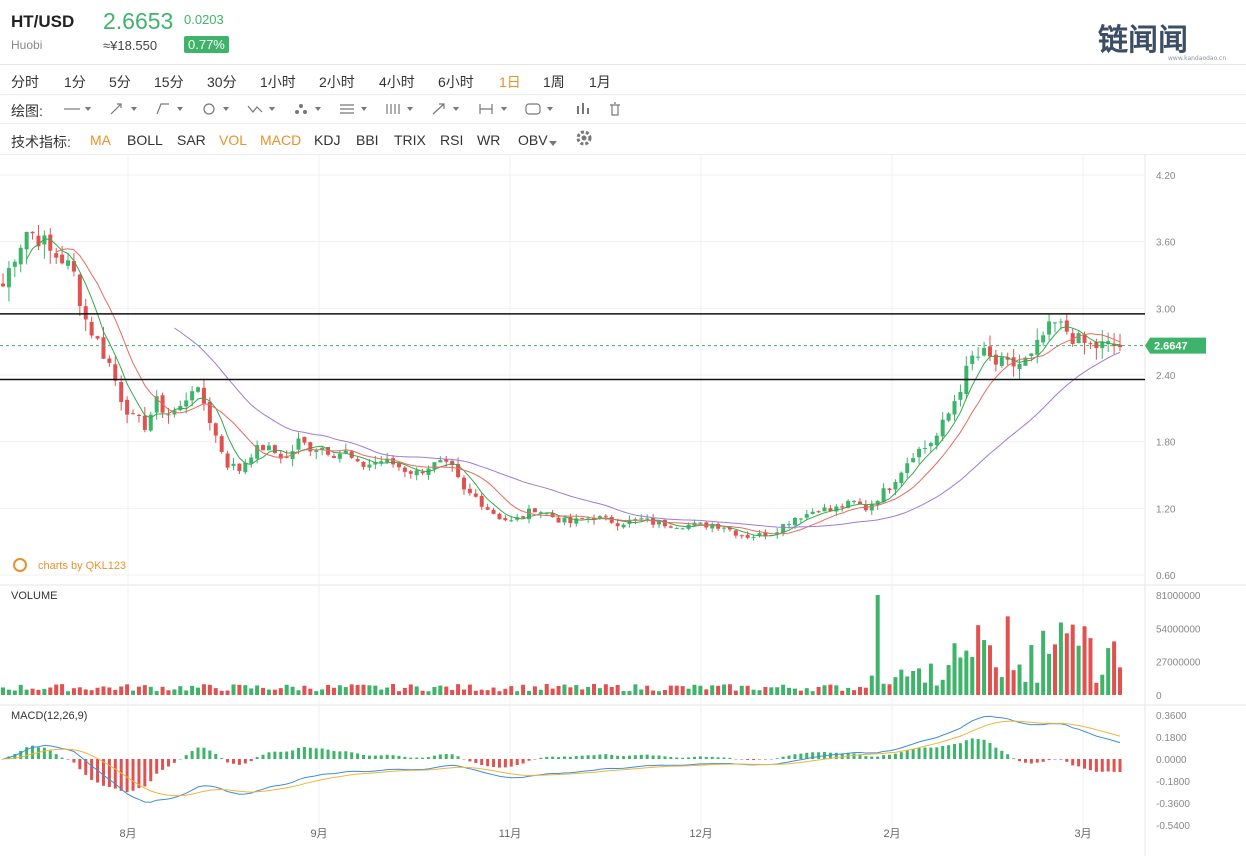 This screenshot has width=1246, height=856. I want to click on gann-tool-icon, so click(401, 109).